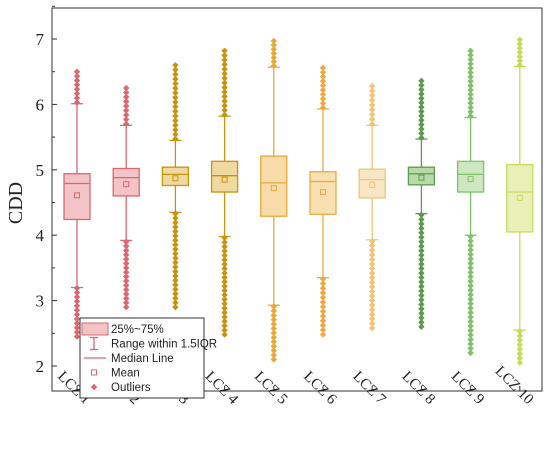  What do you see at coordinates (46, 190) in the screenshot?
I see `y-axis: 2 3 4 5 6 7` at bounding box center [46, 190].